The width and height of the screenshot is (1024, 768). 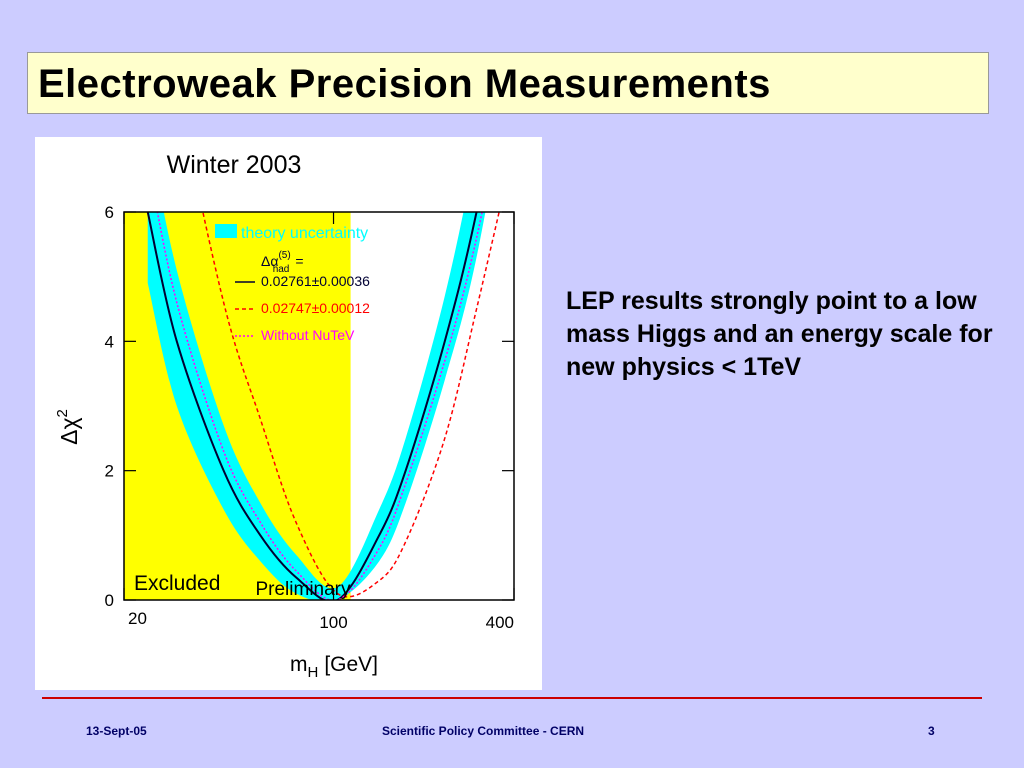 I want to click on x-tick-label: 20, so click(x=137, y=618).